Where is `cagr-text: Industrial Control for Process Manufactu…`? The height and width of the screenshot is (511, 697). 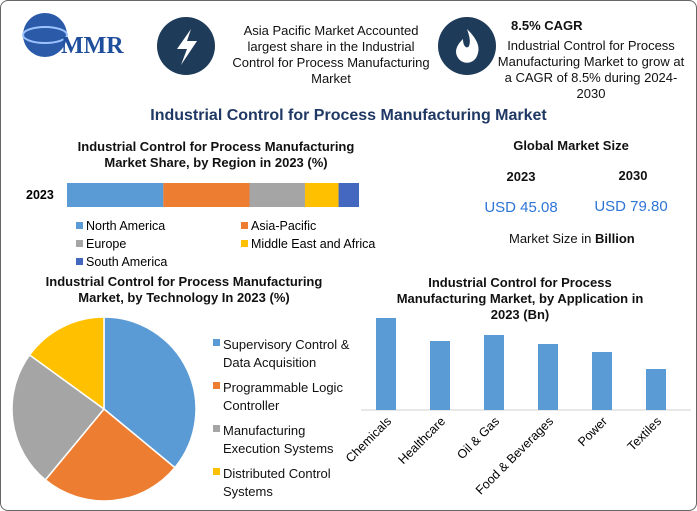 cagr-text: Industrial Control for Process Manufactu… is located at coordinates (591, 69).